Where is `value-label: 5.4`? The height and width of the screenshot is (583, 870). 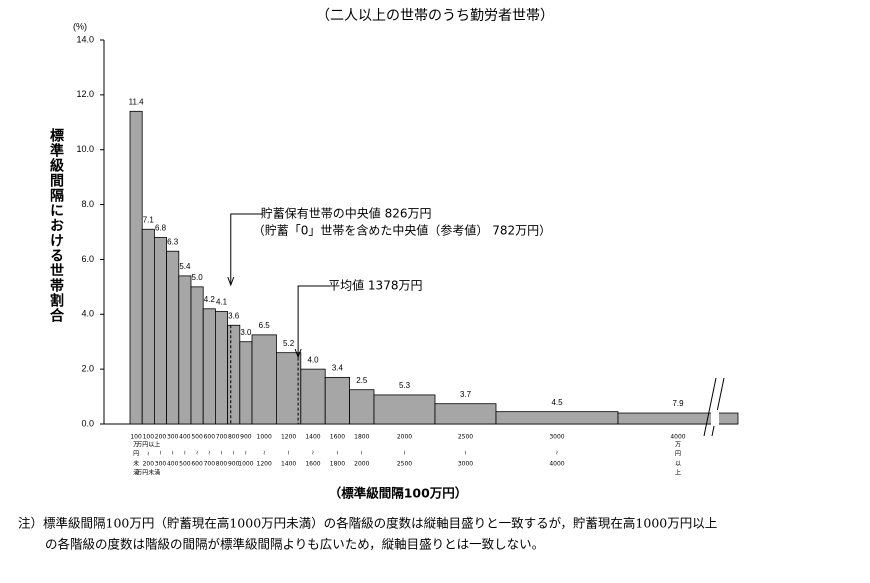 value-label: 5.4 is located at coordinates (185, 266).